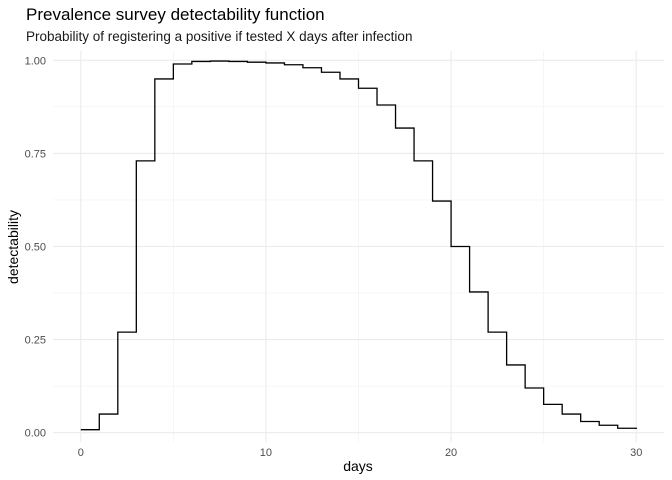  Describe the element at coordinates (266, 453) in the screenshot. I see `x-tick-label: 10` at that location.